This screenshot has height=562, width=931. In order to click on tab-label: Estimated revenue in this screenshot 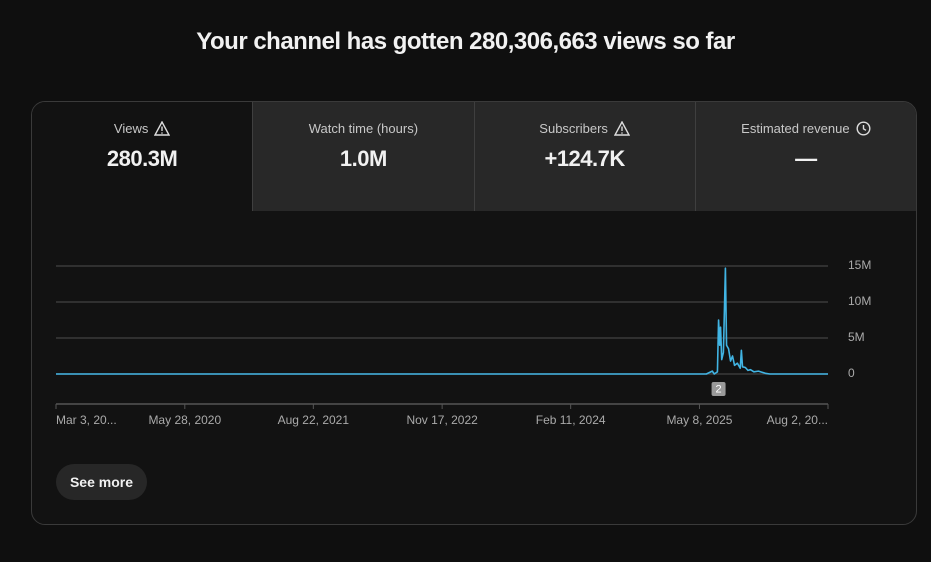, I will do `click(795, 128)`.